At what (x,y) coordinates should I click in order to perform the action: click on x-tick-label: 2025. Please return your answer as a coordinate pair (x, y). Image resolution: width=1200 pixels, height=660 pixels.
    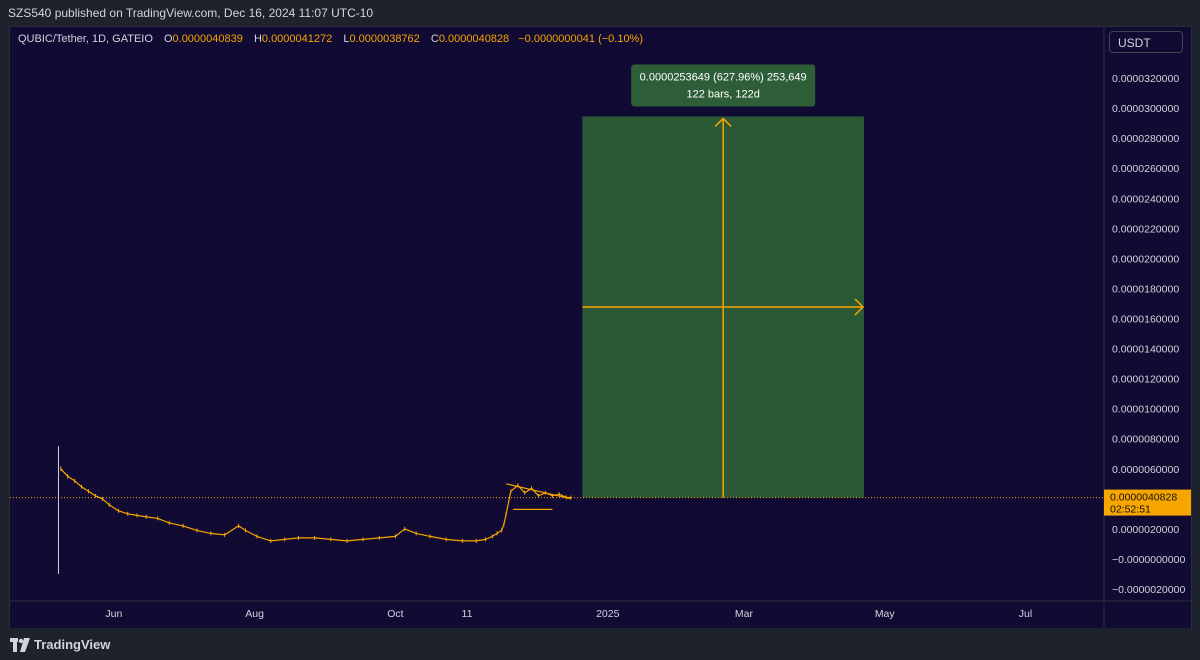
    Looking at the image, I should click on (608, 614).